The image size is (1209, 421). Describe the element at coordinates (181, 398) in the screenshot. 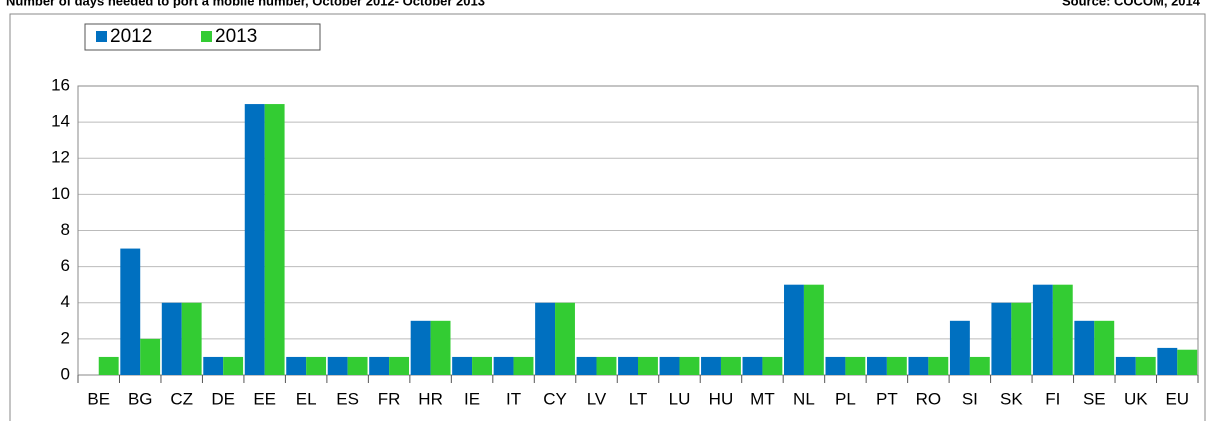

I see `x-tick-label: CZ` at that location.